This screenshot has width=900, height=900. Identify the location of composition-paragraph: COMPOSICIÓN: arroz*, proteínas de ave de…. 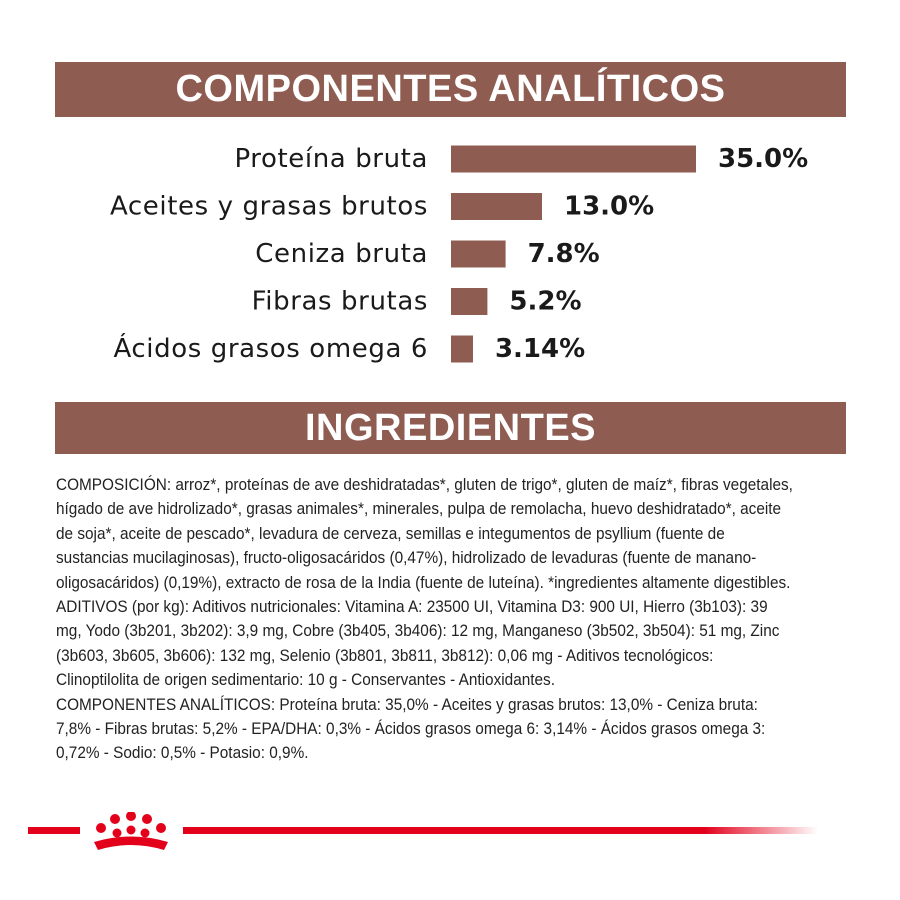
(424, 534).